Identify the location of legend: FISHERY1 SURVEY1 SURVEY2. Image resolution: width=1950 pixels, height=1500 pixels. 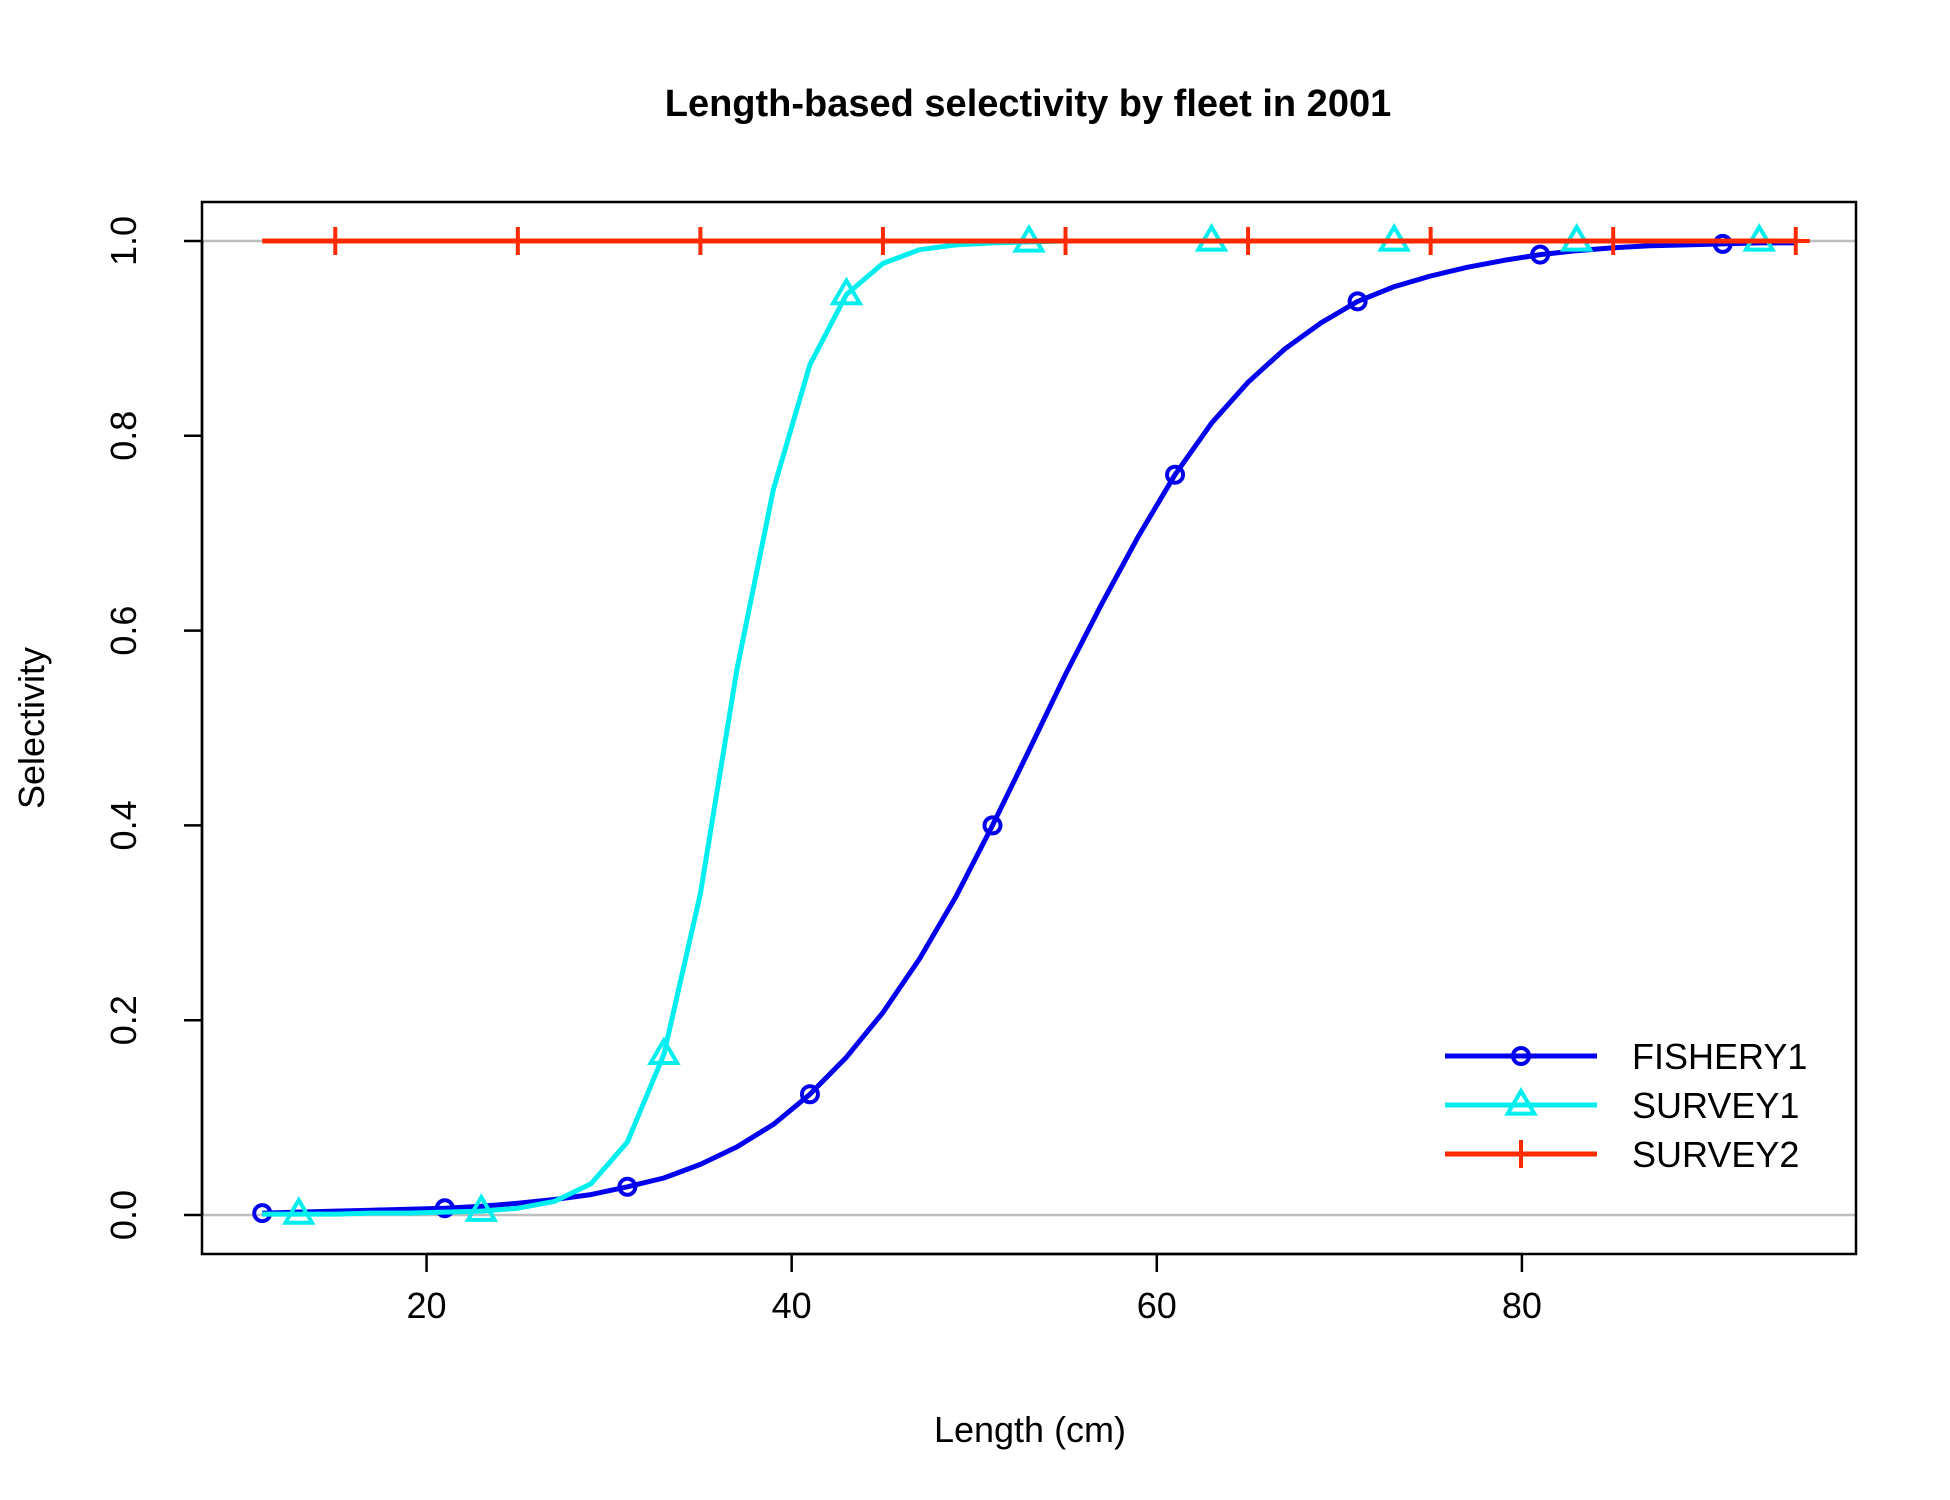
(1626, 1105).